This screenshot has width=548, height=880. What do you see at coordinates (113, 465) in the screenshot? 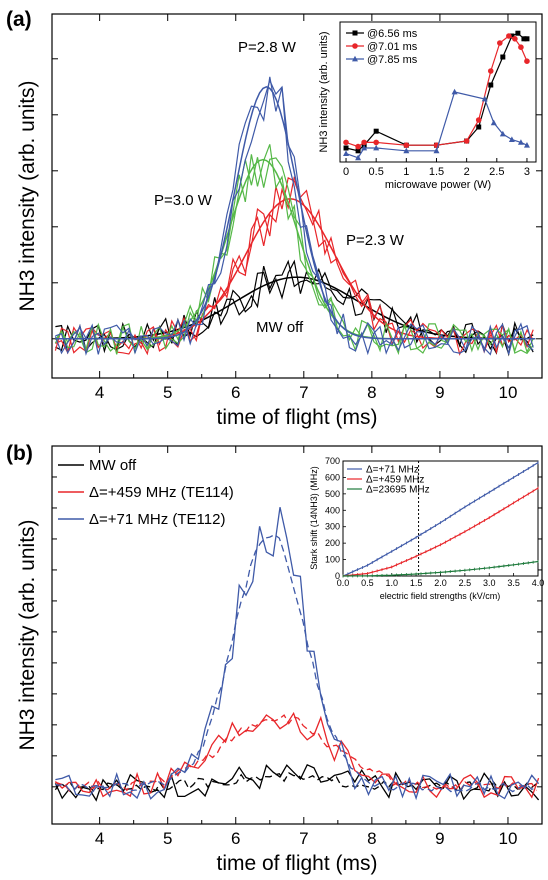
I see `panel-b-legend-label: MW off` at bounding box center [113, 465].